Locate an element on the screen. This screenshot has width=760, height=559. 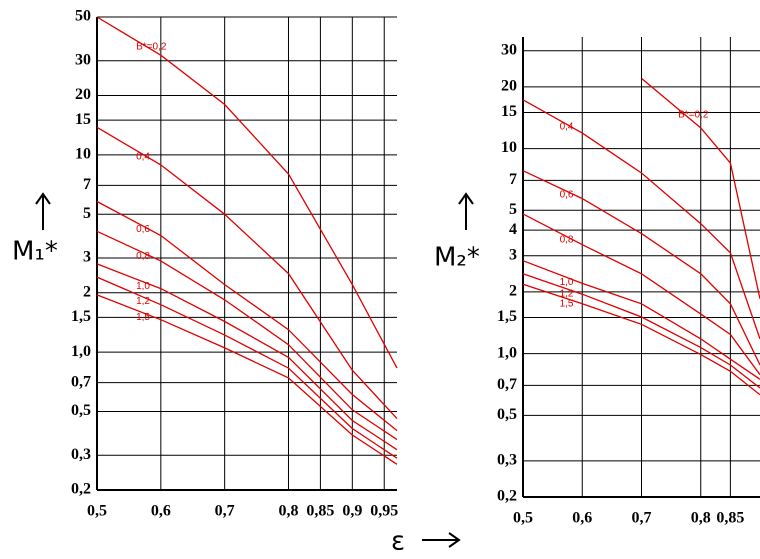
y-tick-label: 4 is located at coordinates (513, 229).